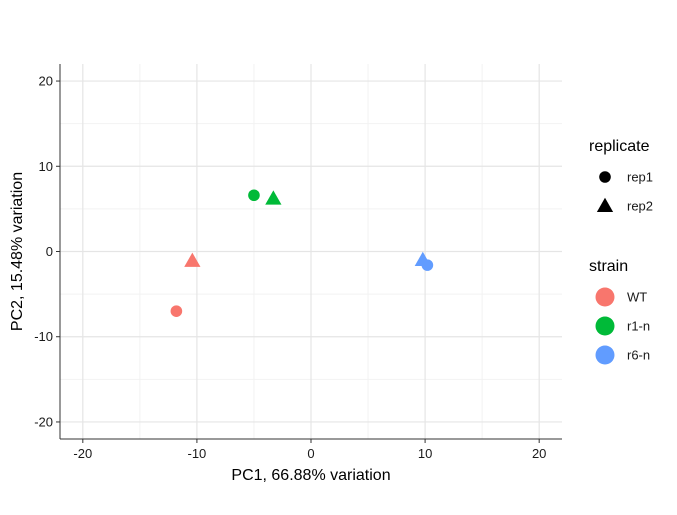 This screenshot has height=515, width=677. I want to click on x-tick-label: 10, so click(425, 453).